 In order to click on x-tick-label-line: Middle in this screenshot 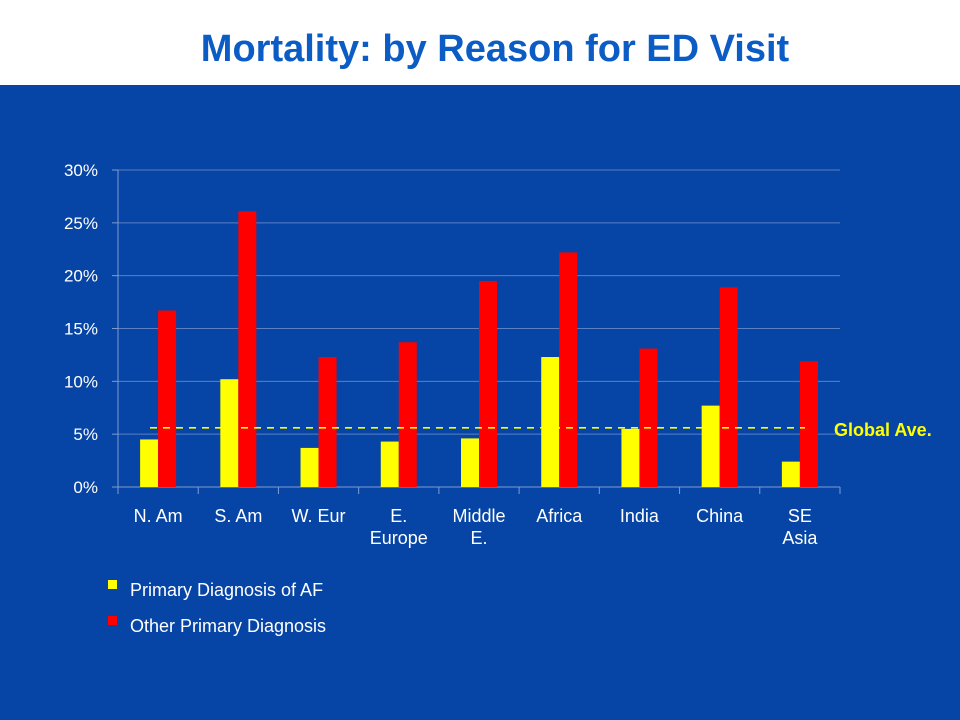, I will do `click(478, 516)`.